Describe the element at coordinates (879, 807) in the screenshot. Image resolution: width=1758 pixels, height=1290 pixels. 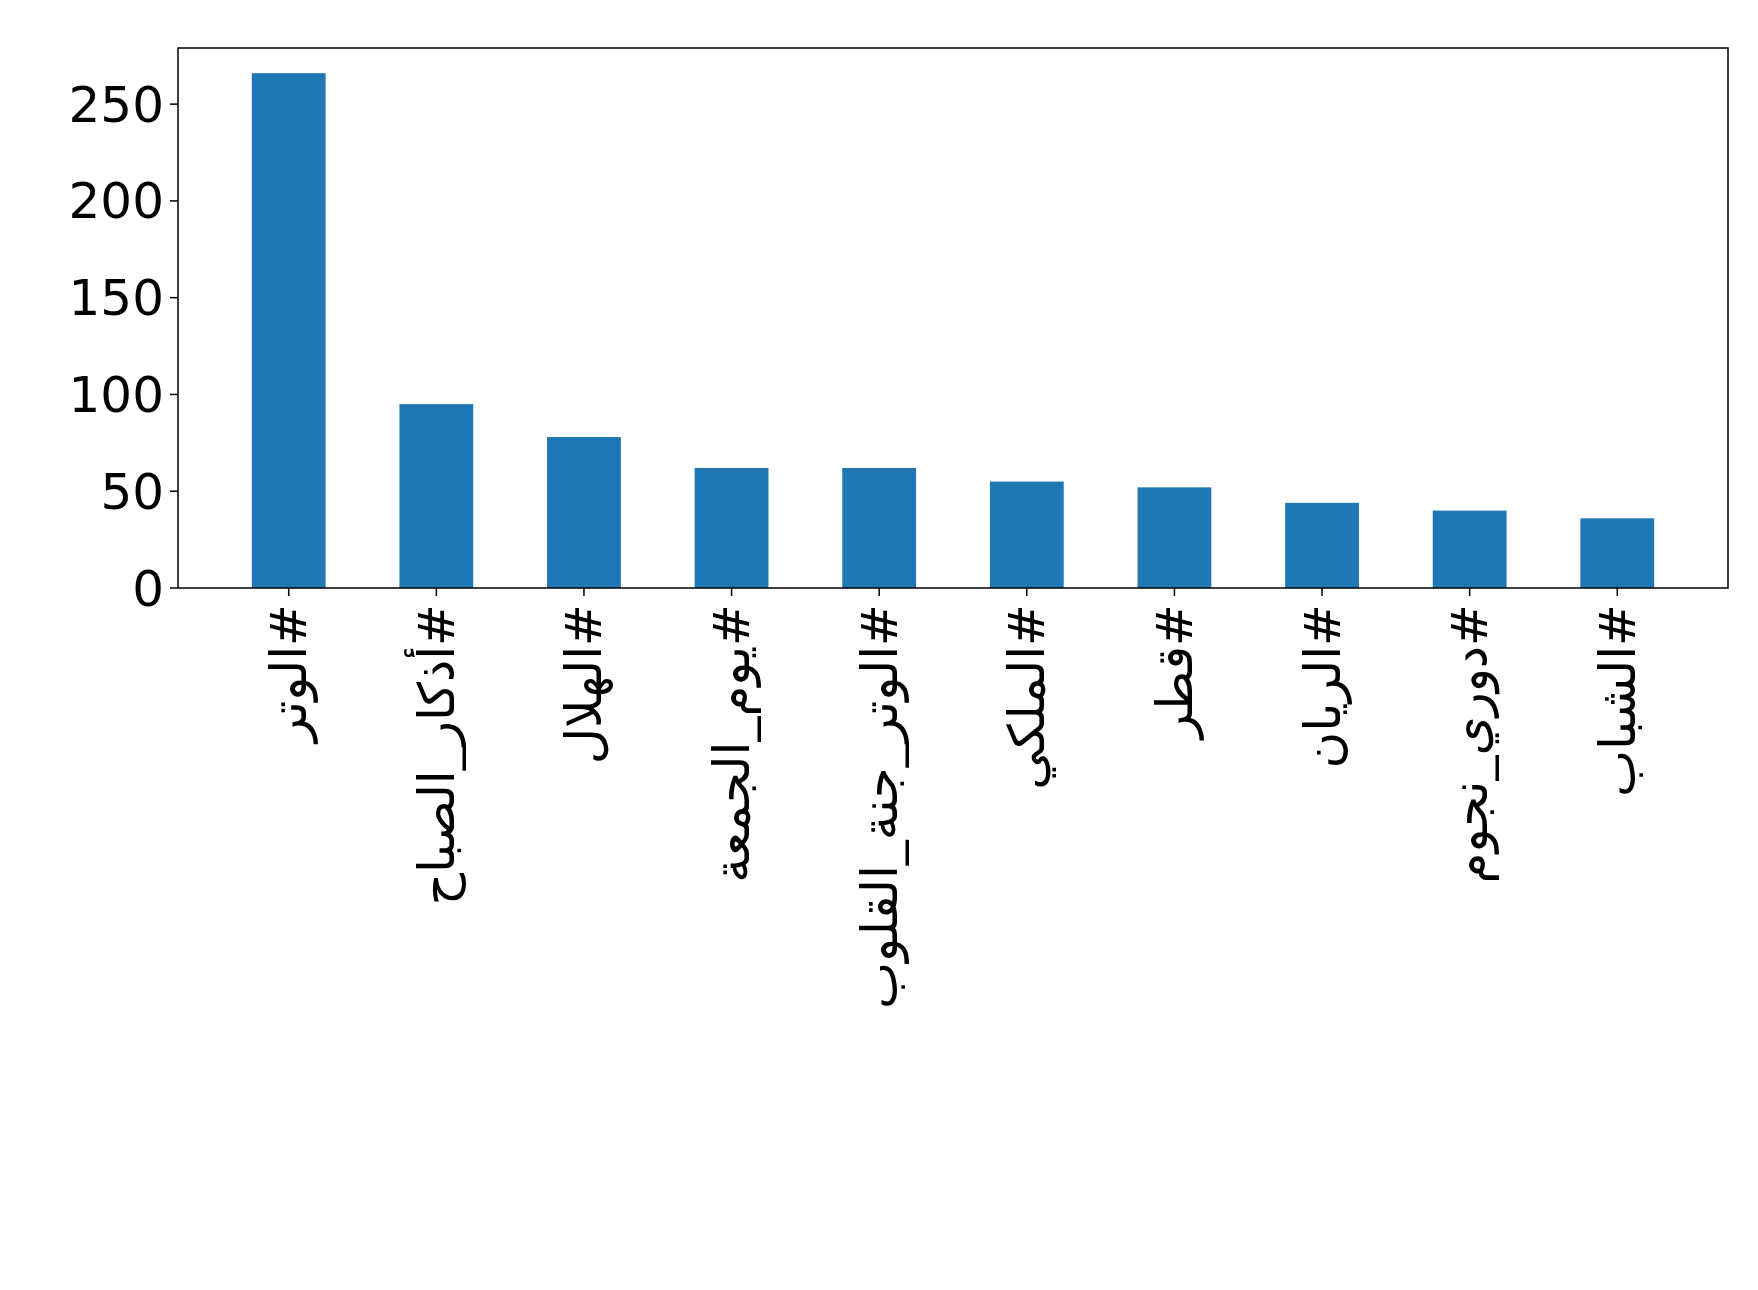
I see `x-tick-label: #الوتر_جنة_القلوب` at that location.